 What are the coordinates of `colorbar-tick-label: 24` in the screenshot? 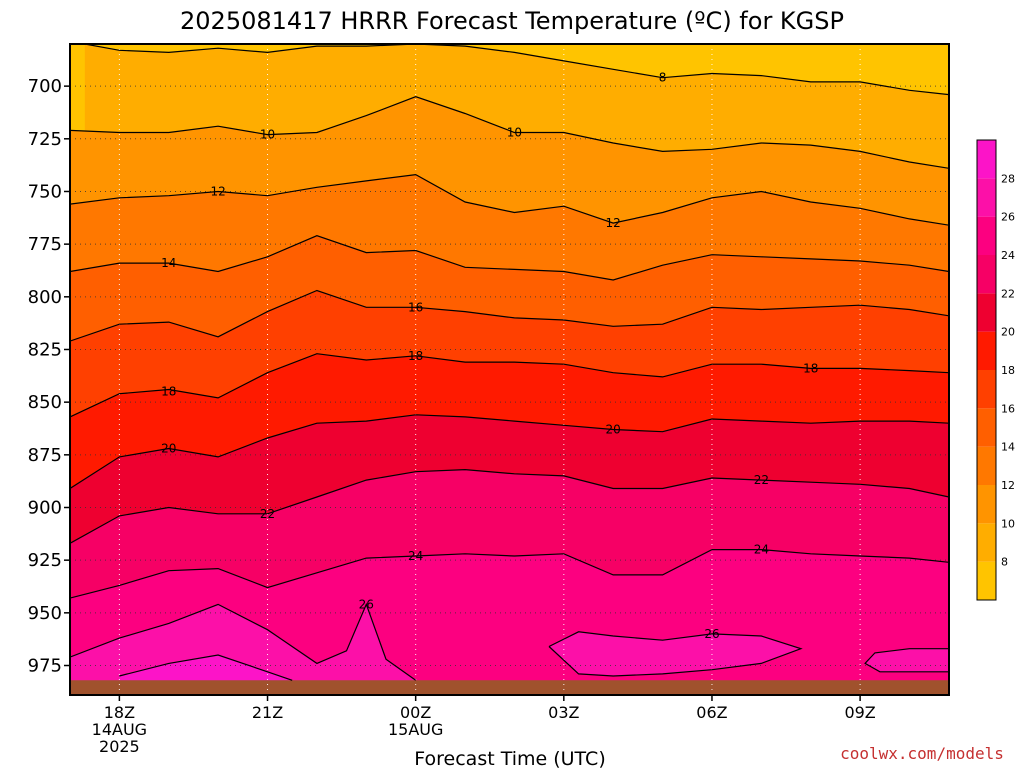 It's located at (1008, 255).